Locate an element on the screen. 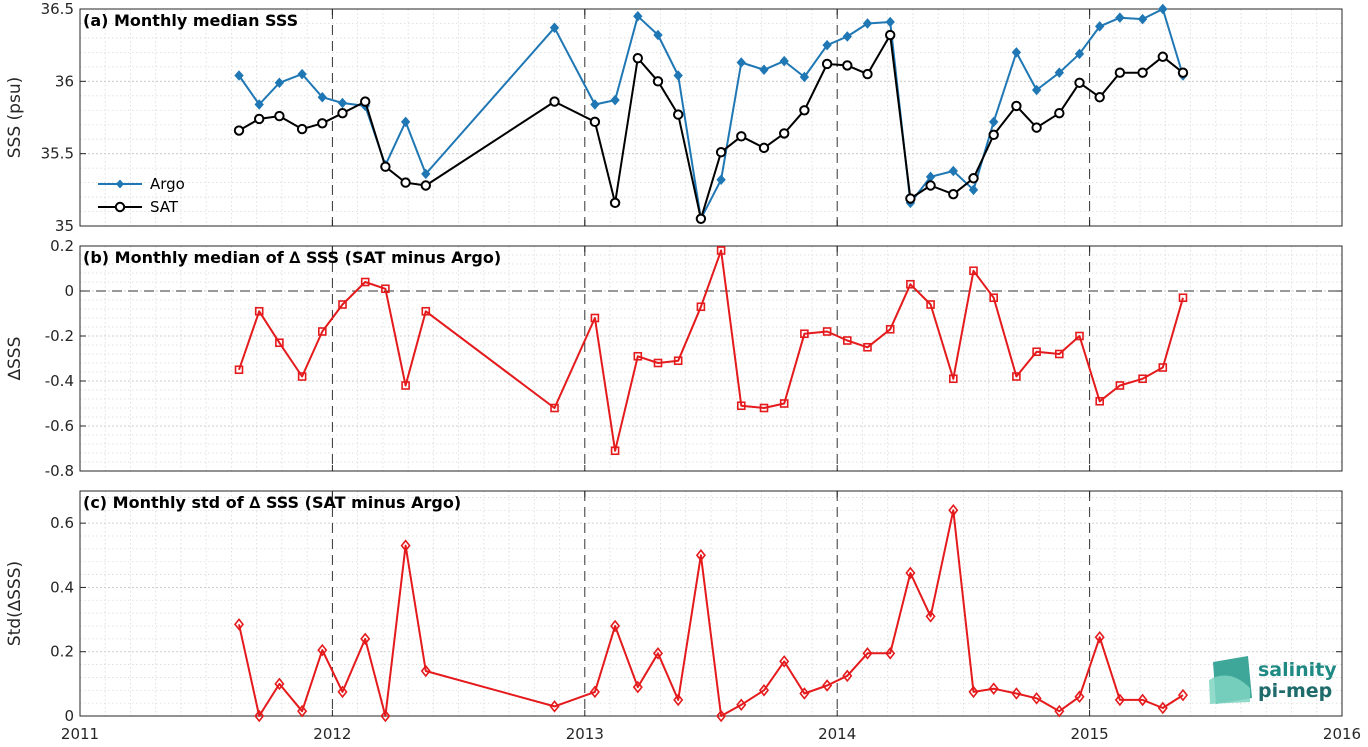 This screenshot has height=747, width=1368. legend: Argo SAT is located at coordinates (141, 195).